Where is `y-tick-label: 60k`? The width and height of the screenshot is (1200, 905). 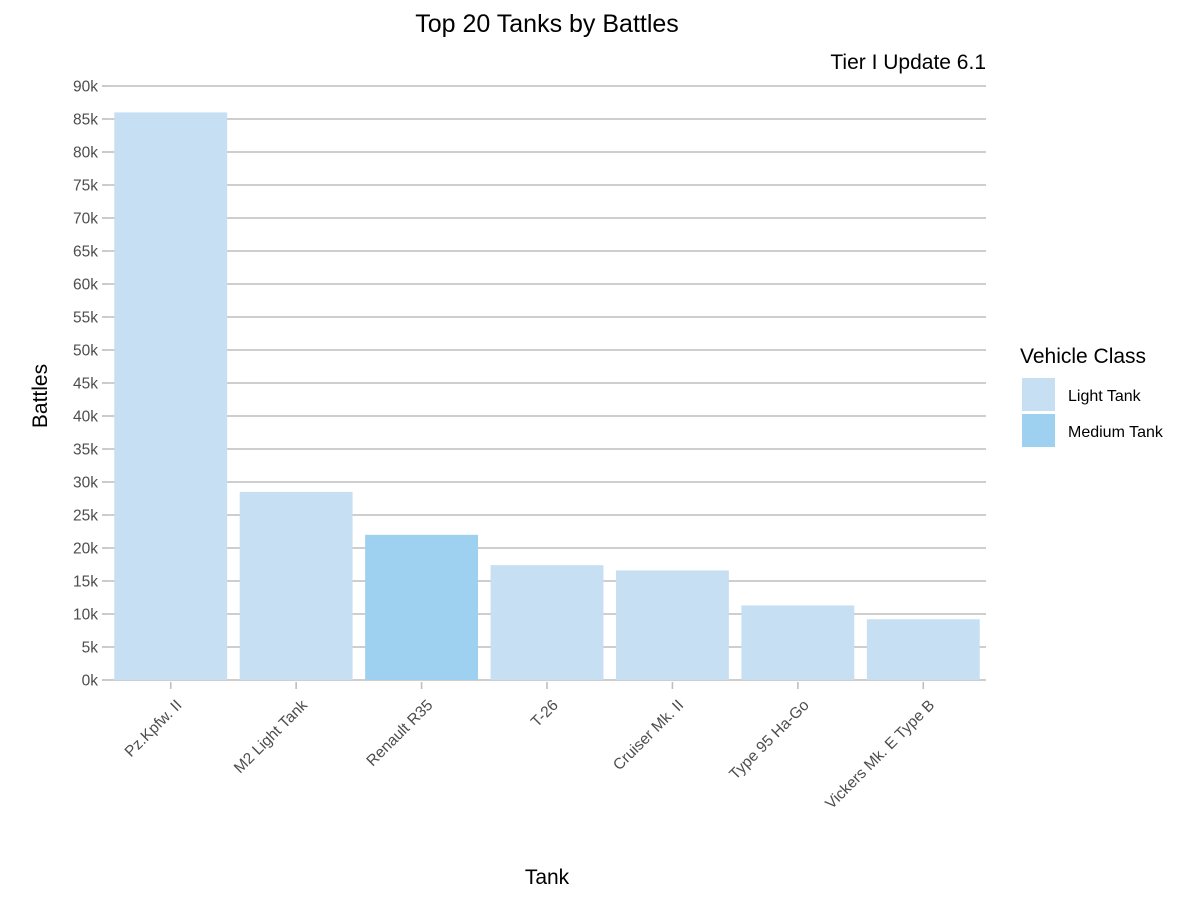 y-tick-label: 60k is located at coordinates (85, 285).